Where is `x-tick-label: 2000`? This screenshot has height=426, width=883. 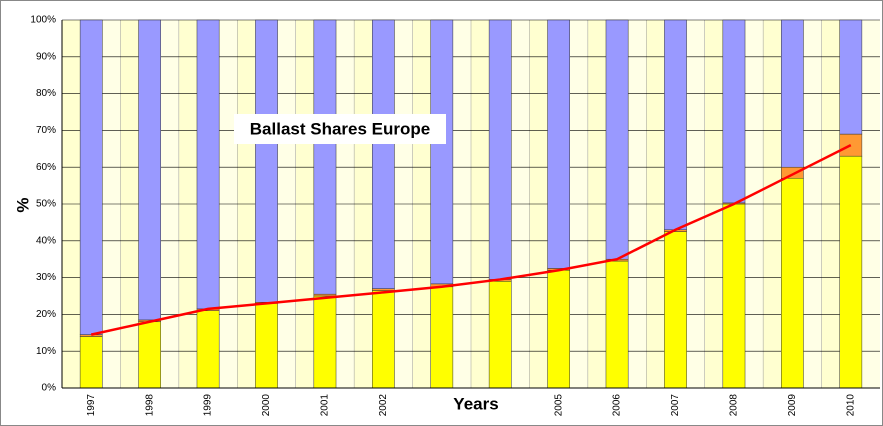 x-tick-label: 2000 is located at coordinates (266, 405).